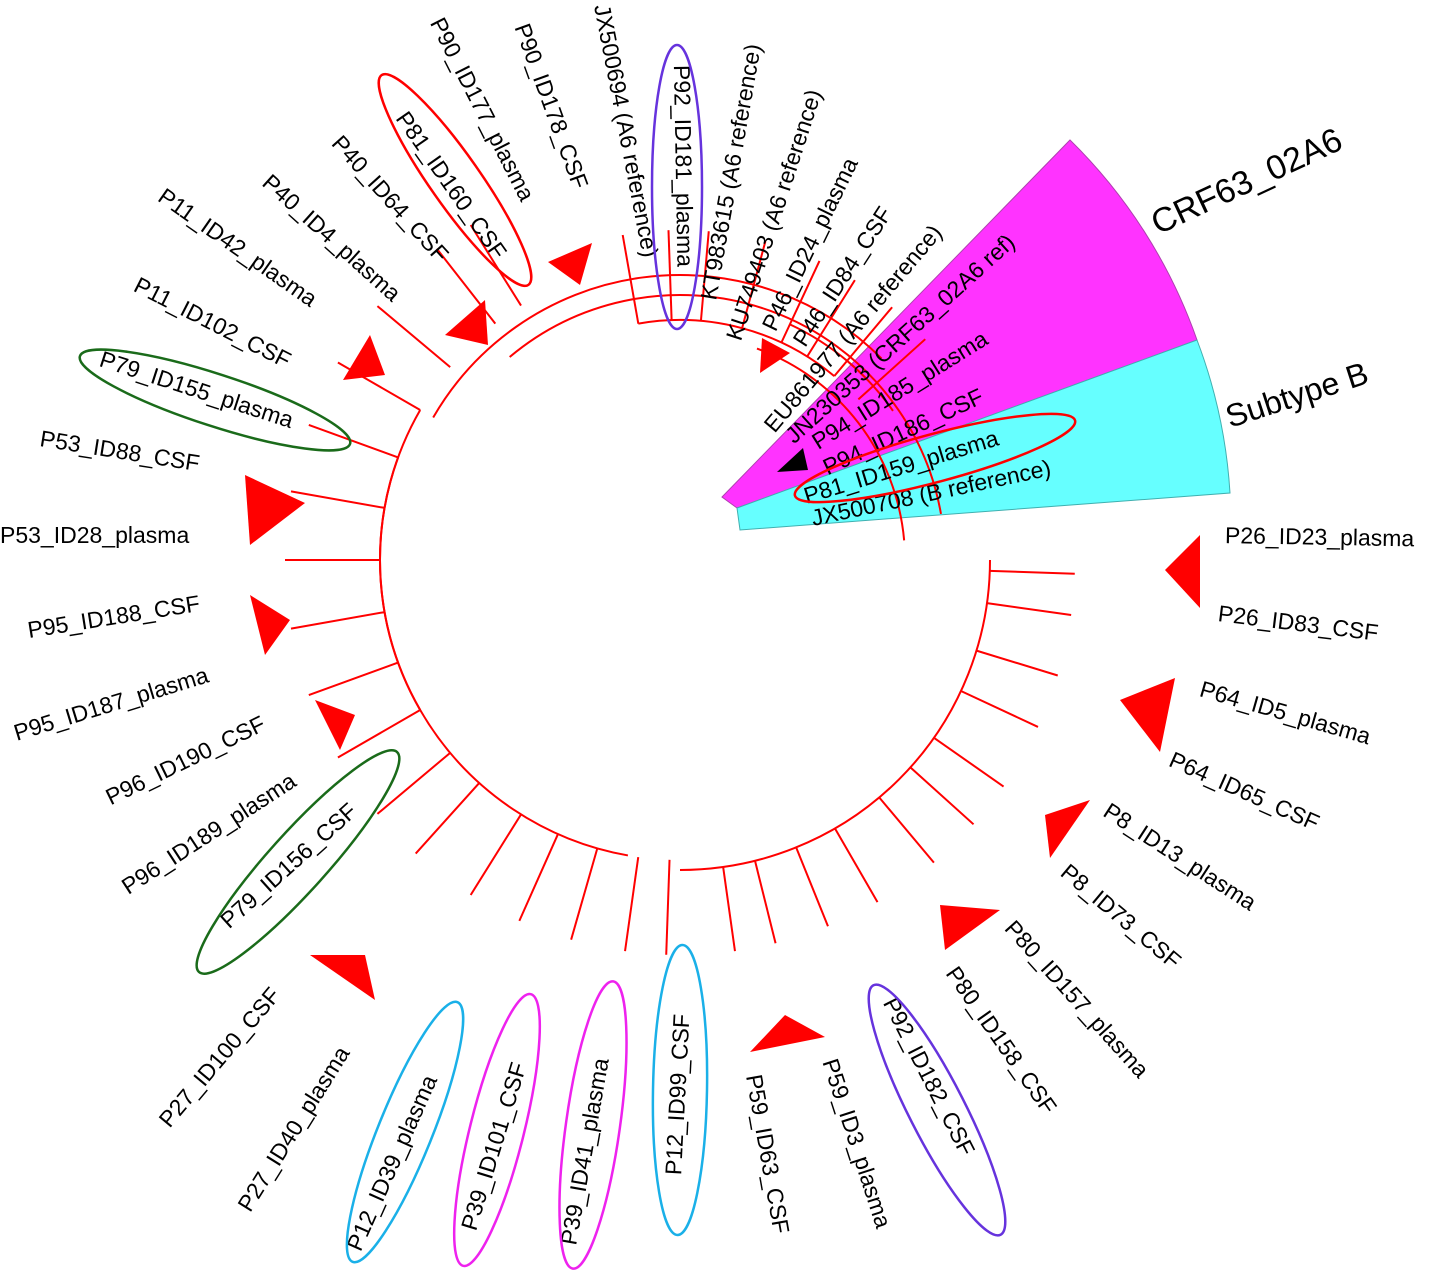  Describe the element at coordinates (1001, 1039) in the screenshot. I see `leaf-label: P80_ID158_CSF` at that location.